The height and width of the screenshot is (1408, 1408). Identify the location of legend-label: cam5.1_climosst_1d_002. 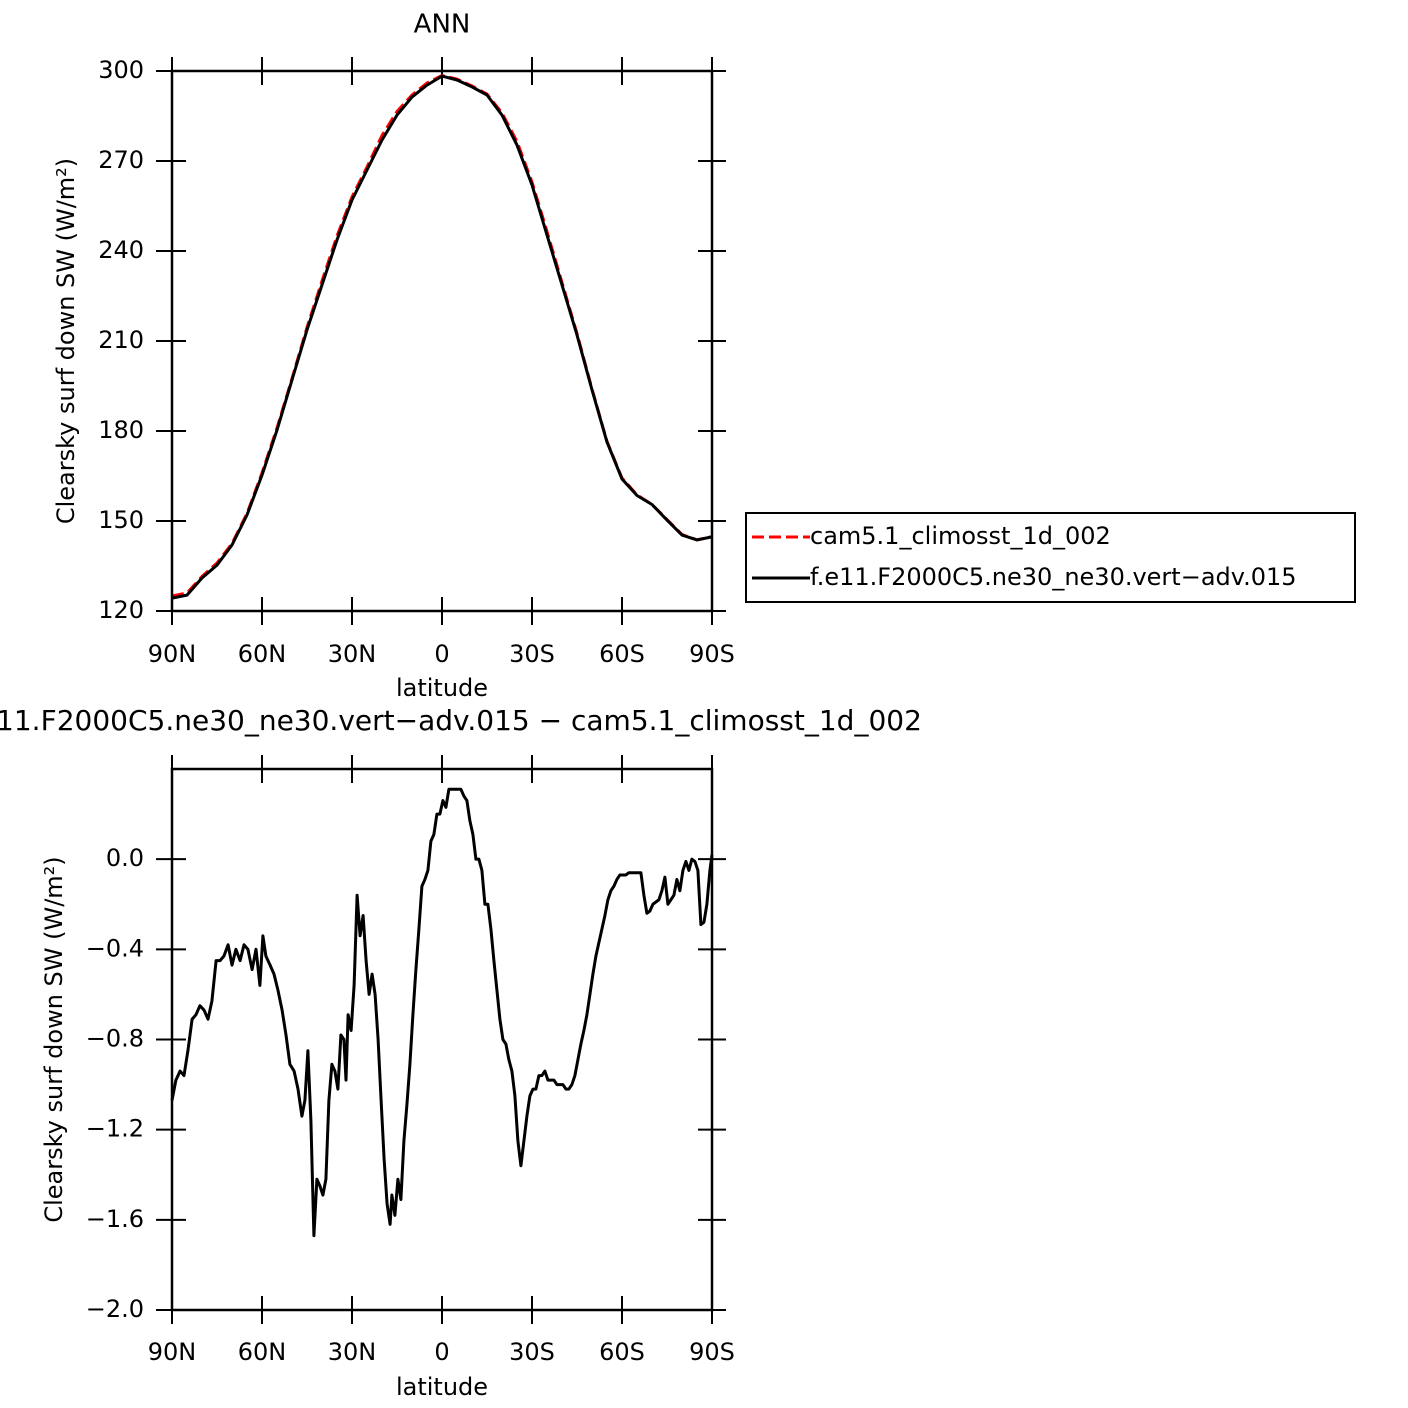
(960, 536).